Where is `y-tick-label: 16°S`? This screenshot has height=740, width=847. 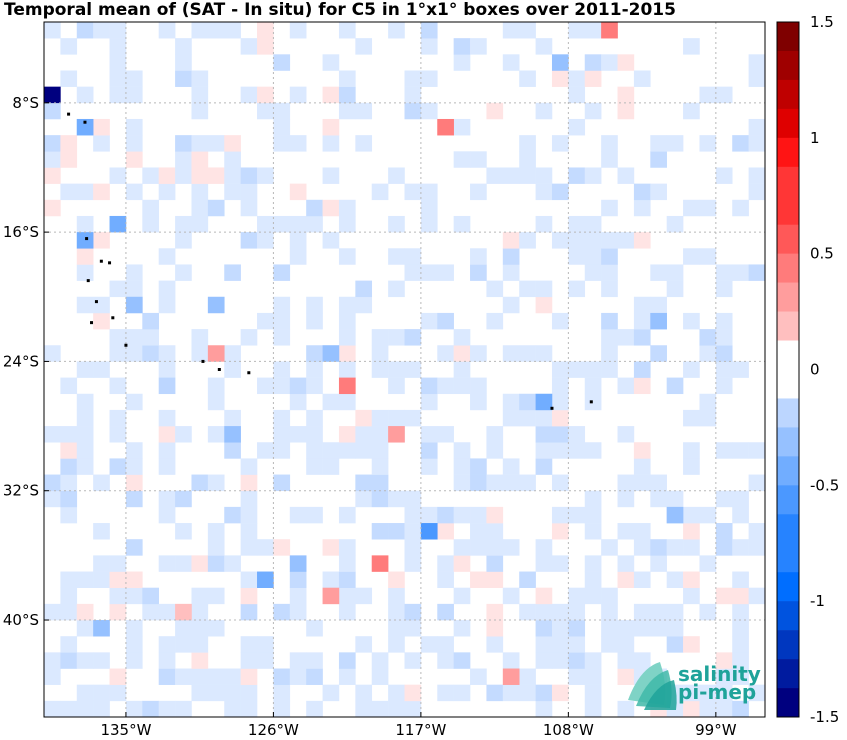 y-tick-label: 16°S is located at coordinates (21, 232).